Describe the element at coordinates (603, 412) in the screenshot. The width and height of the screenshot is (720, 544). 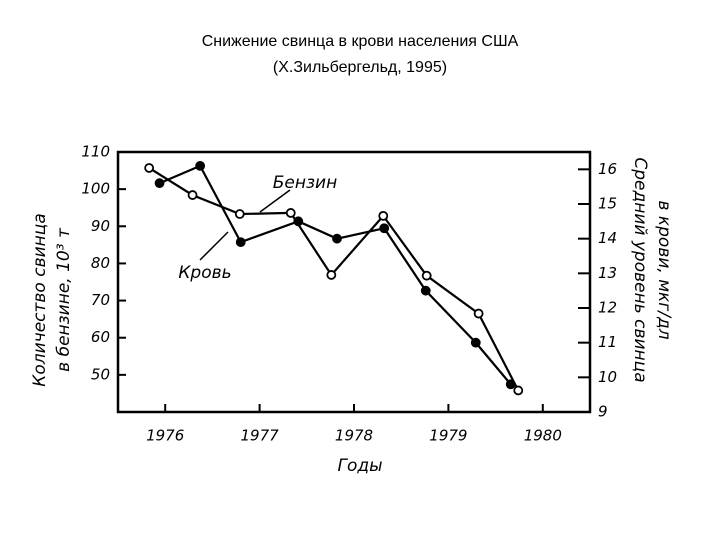
I see `y2-tick-label: 9` at that location.